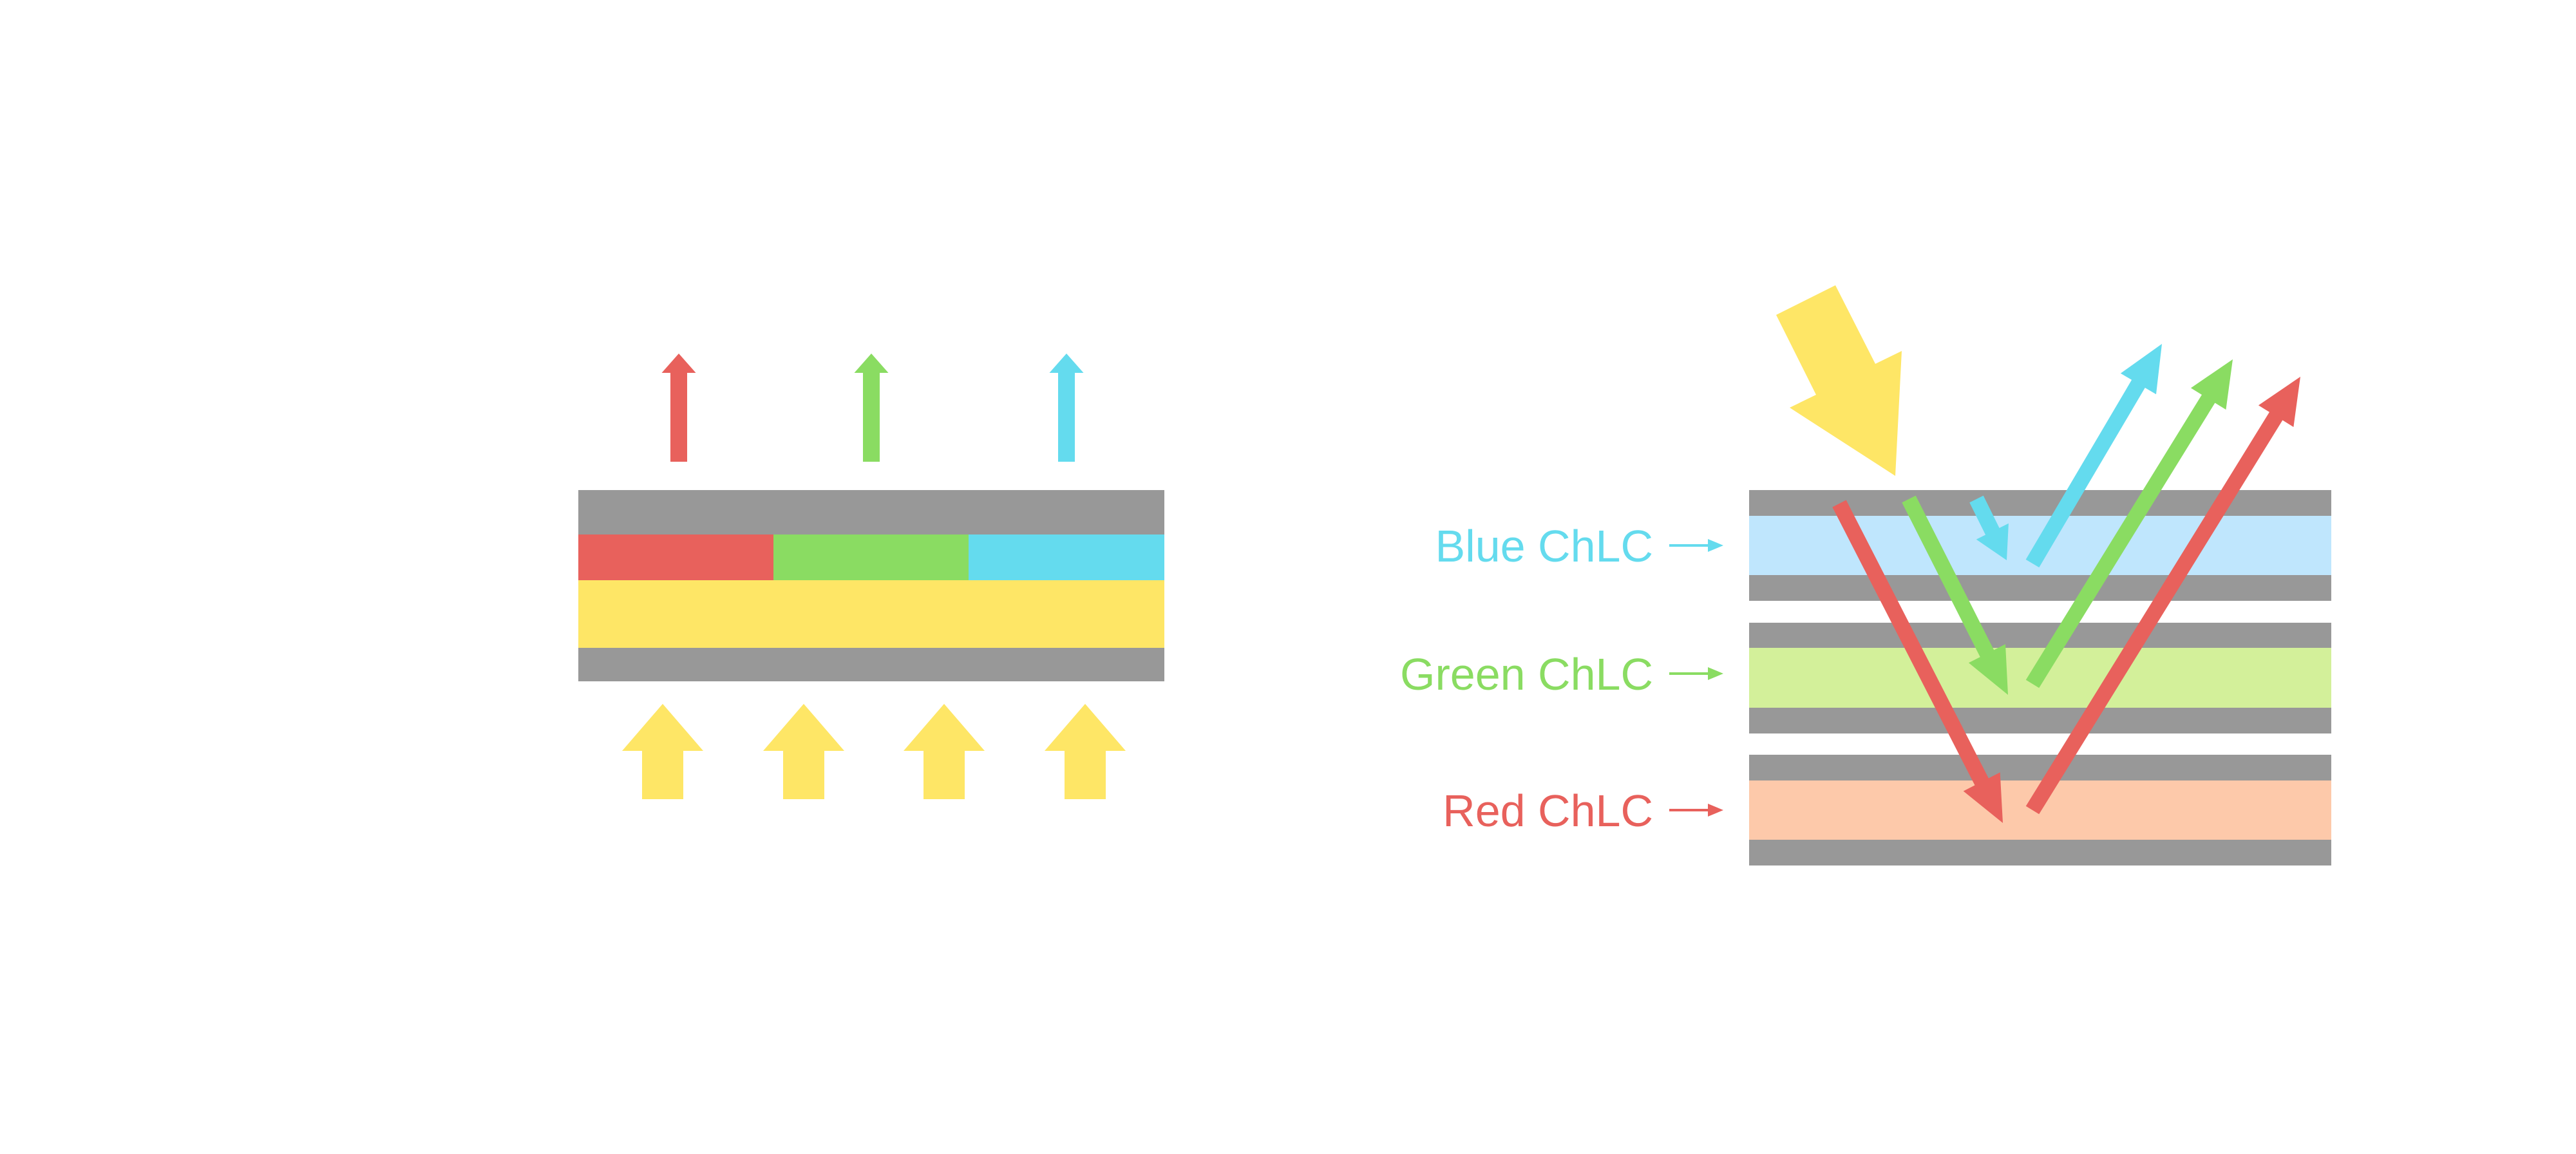 The width and height of the screenshot is (2576, 1154). What do you see at coordinates (2093, 456) in the screenshot?
I see `blue-reflected-ray-arrow-icon` at bounding box center [2093, 456].